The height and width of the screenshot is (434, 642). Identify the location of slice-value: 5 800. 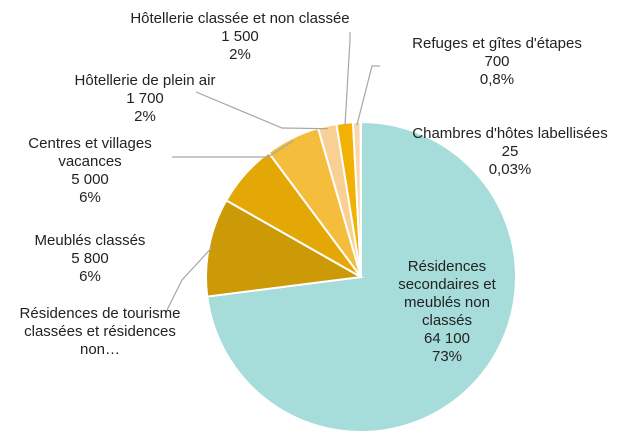
(90, 258).